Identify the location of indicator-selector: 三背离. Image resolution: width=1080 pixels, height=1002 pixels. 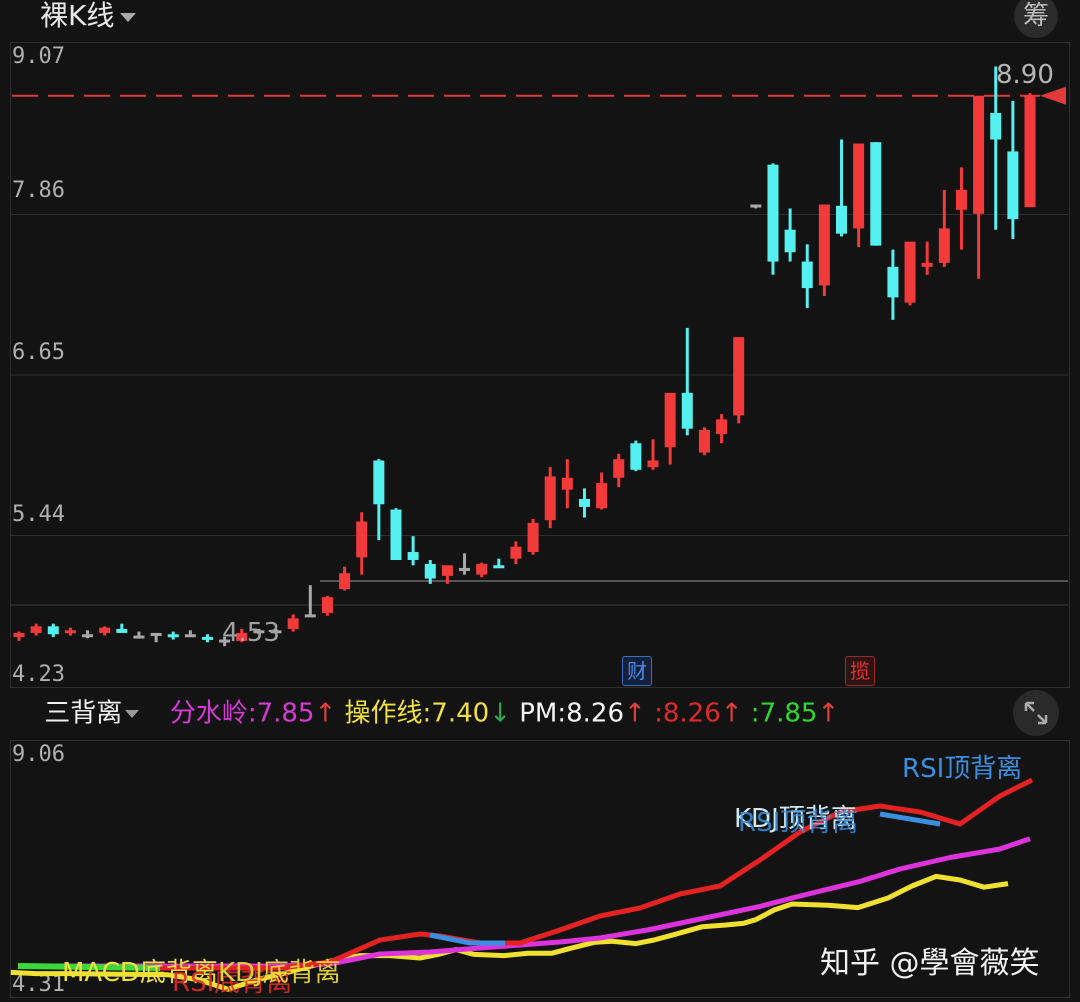
(92, 713).